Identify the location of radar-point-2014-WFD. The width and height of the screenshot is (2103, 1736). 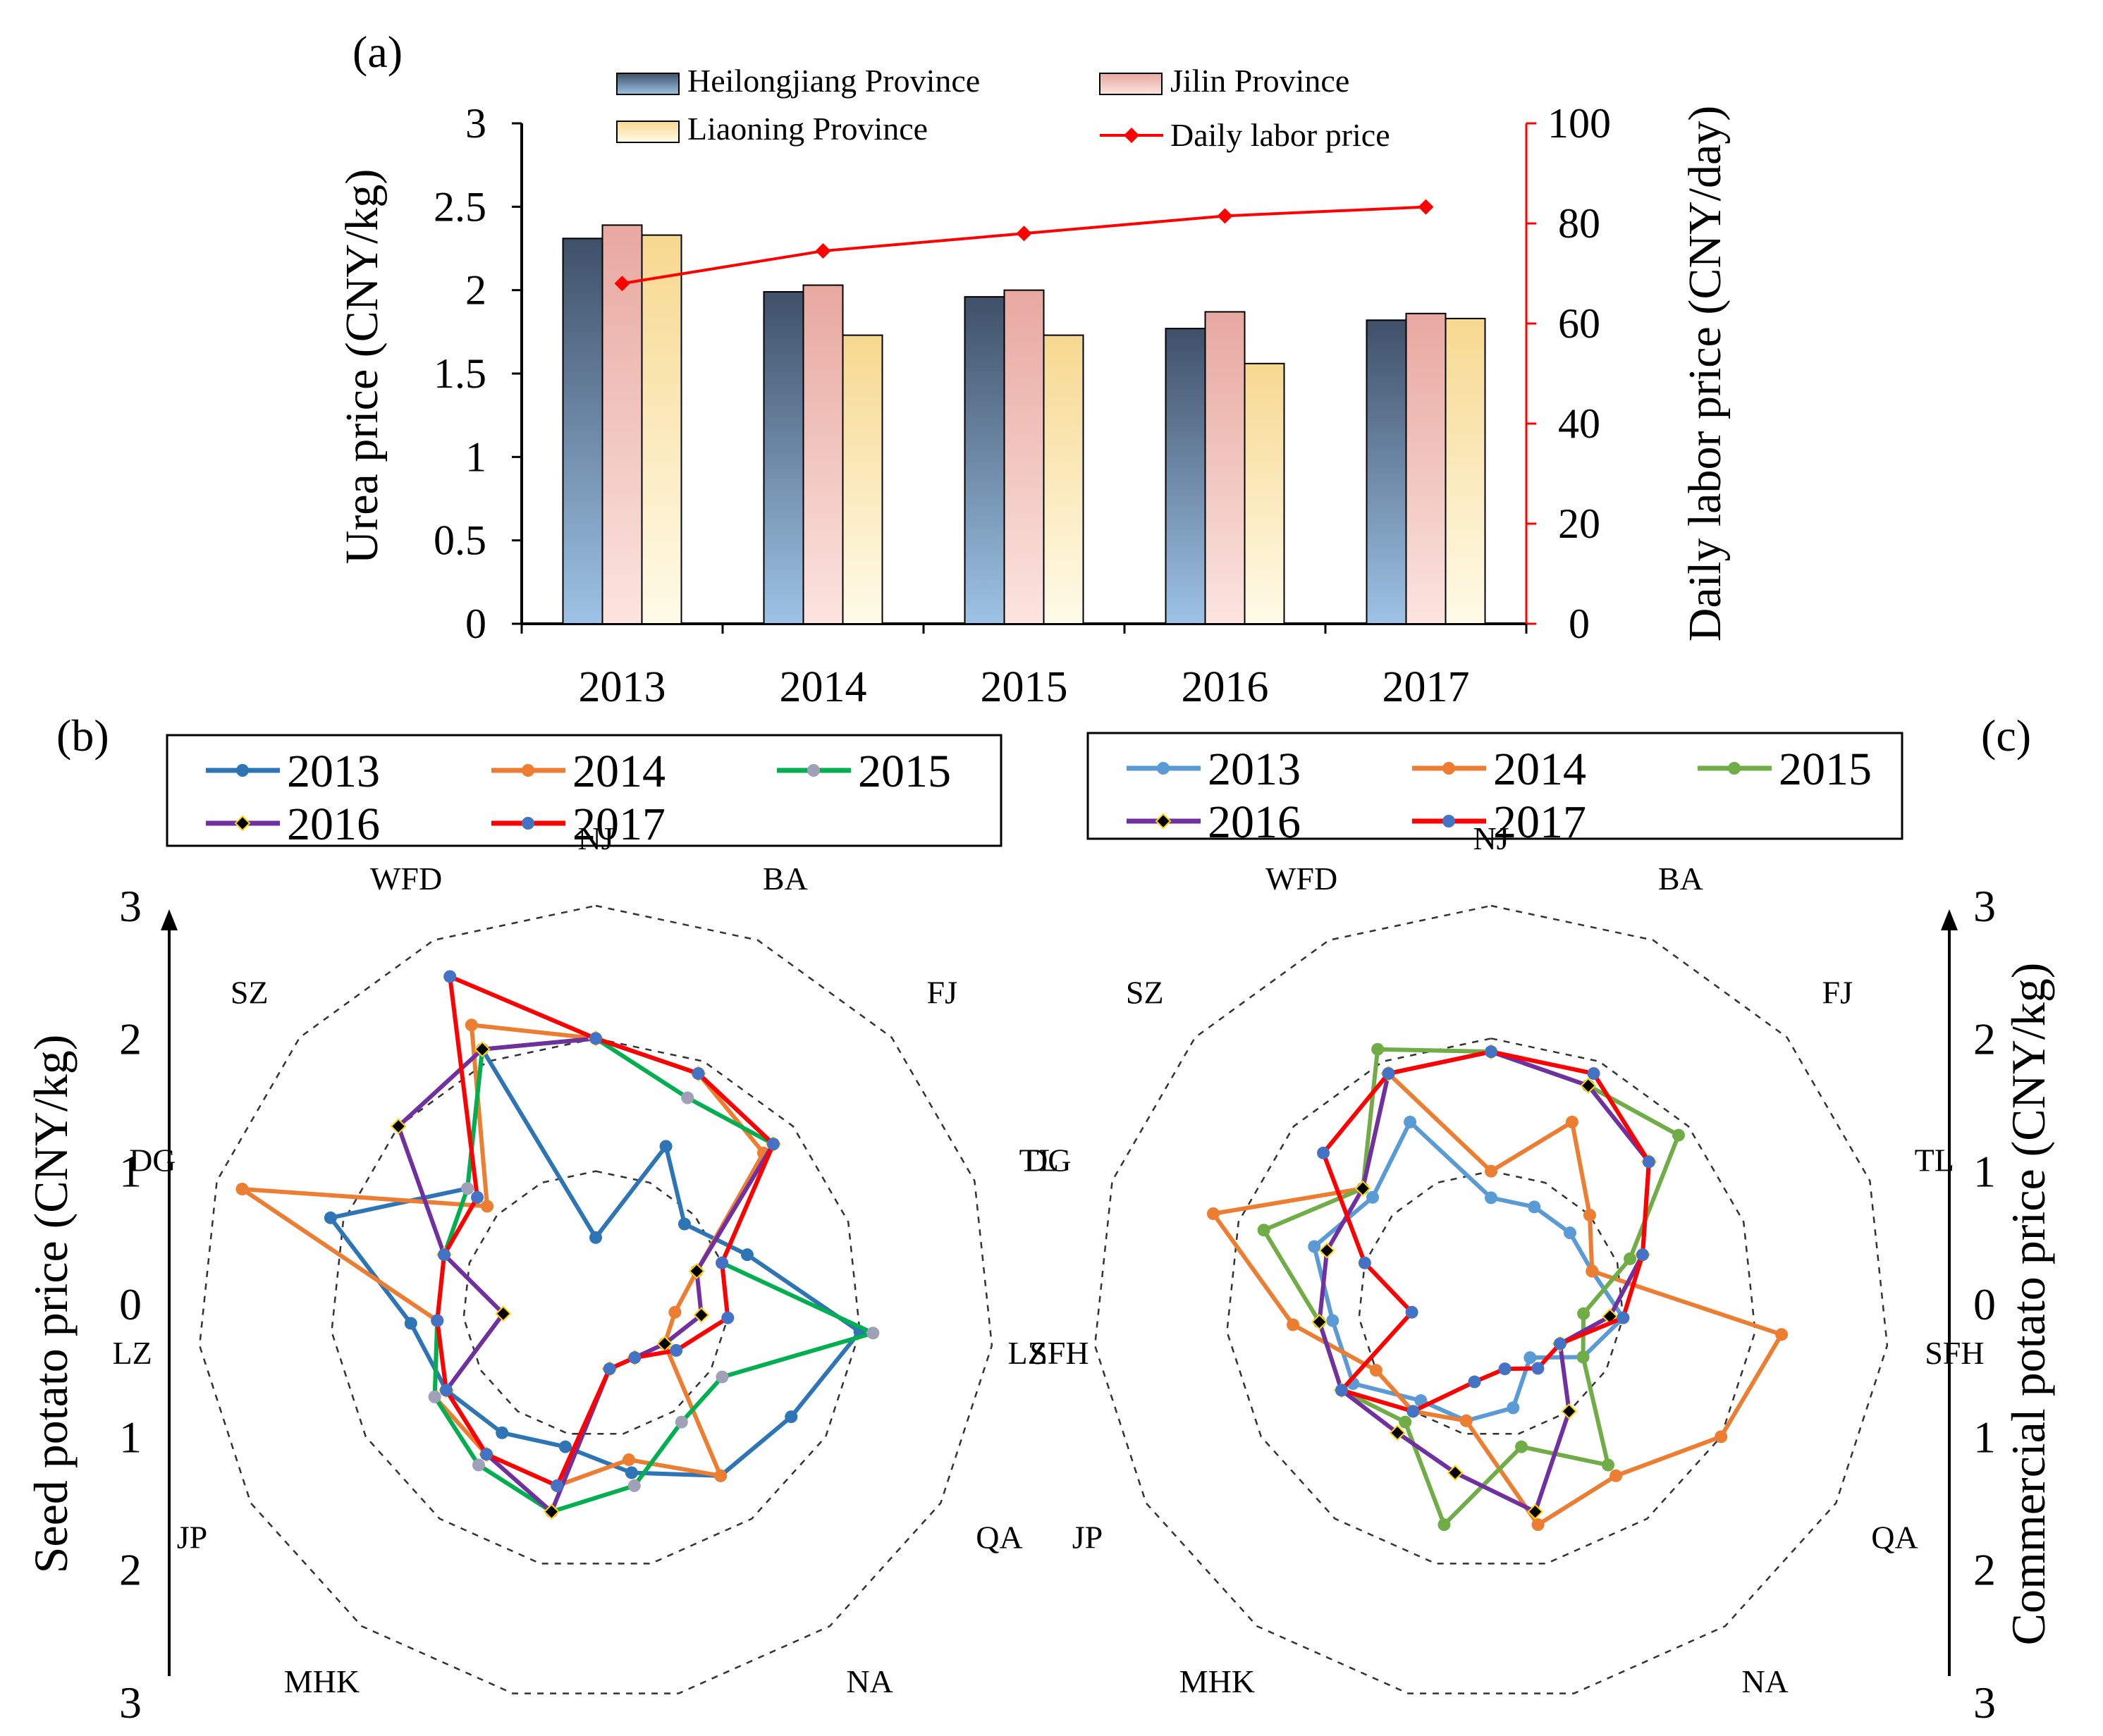
(471, 1025).